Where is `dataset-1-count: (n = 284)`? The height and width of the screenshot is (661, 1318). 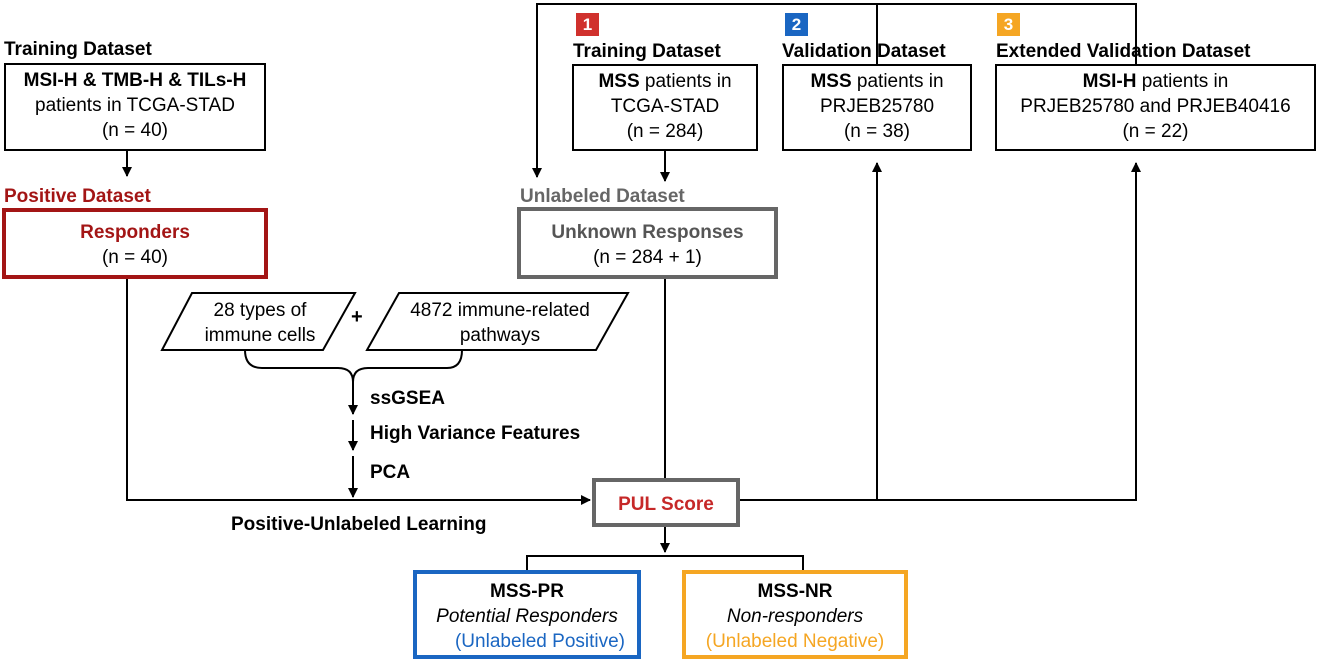
dataset-1-count: (n = 284) is located at coordinates (665, 131).